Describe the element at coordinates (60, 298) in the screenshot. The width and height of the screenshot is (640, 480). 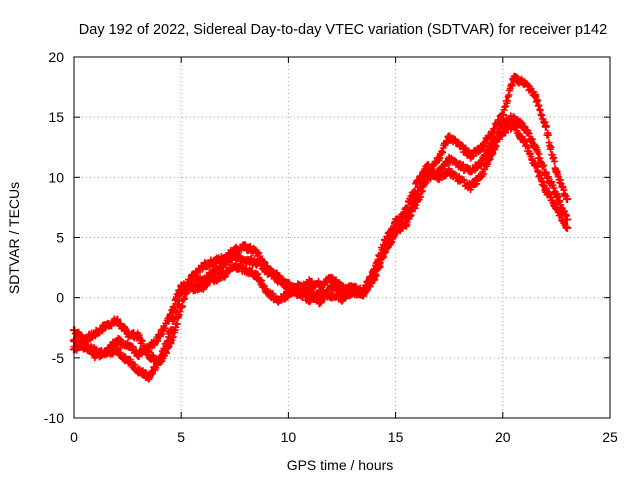
I see `y-tick-label: 0` at that location.